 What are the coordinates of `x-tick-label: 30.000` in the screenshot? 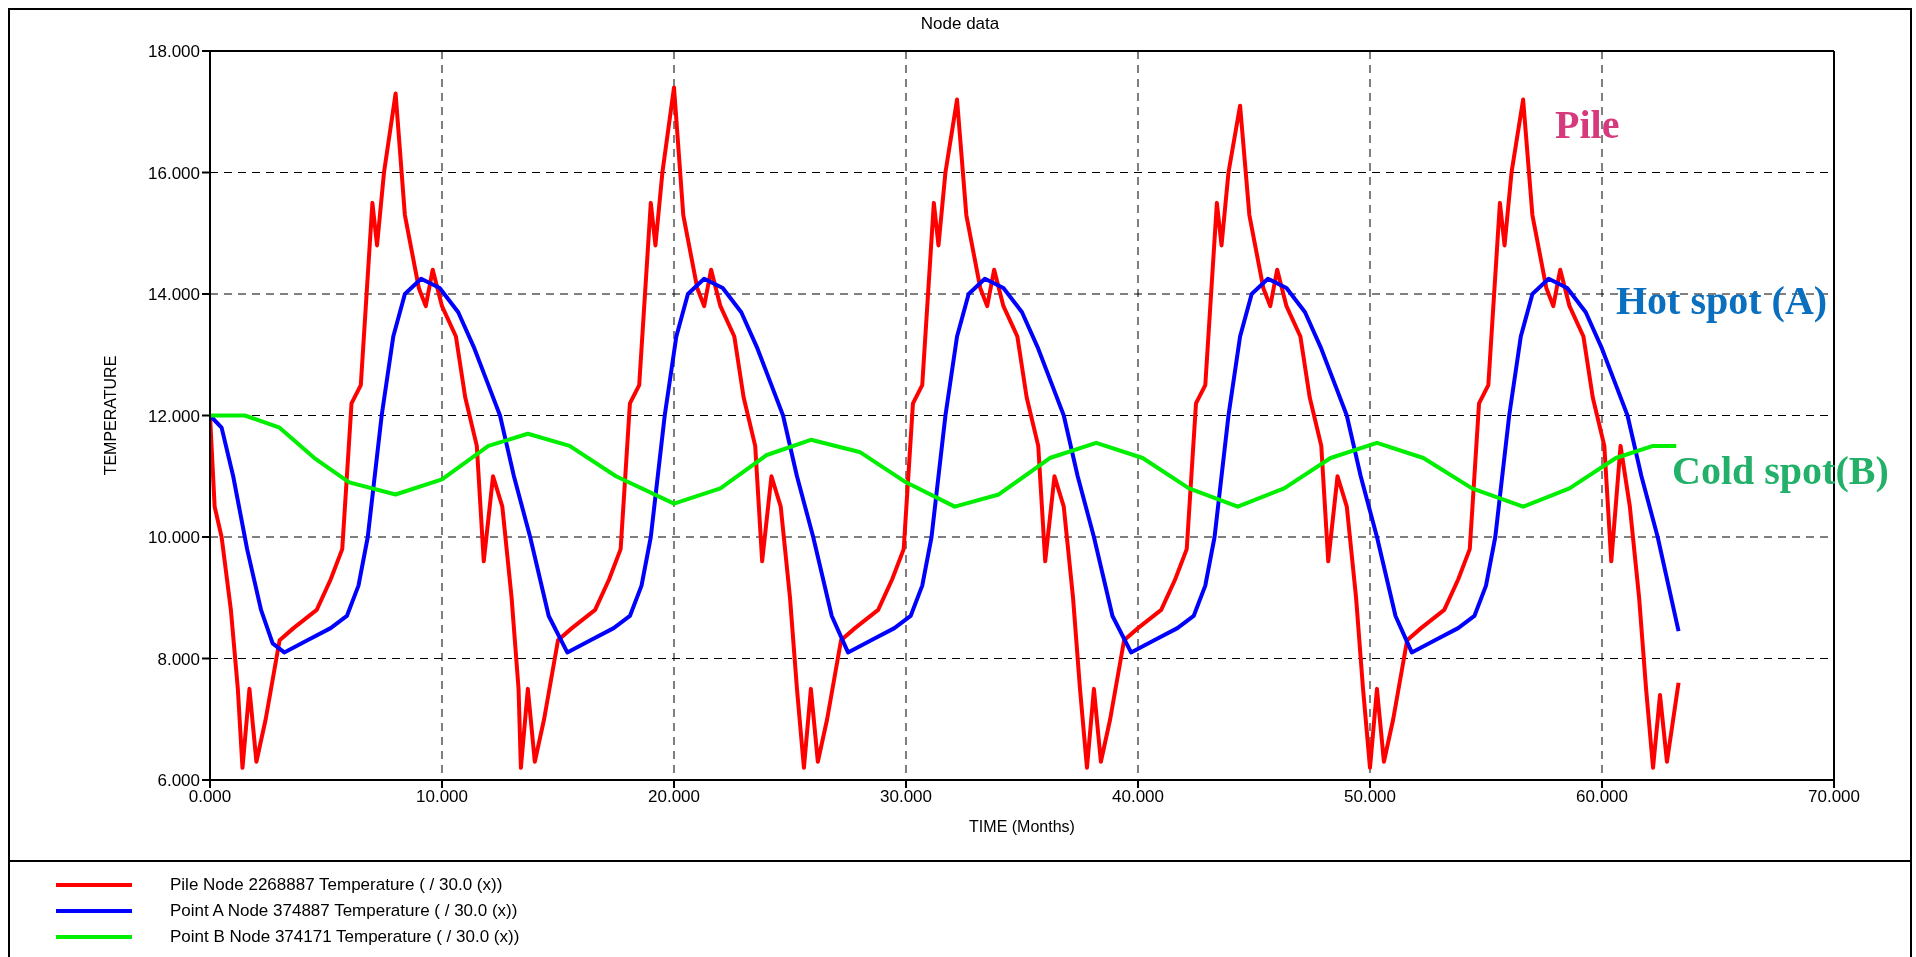 It's located at (906, 797).